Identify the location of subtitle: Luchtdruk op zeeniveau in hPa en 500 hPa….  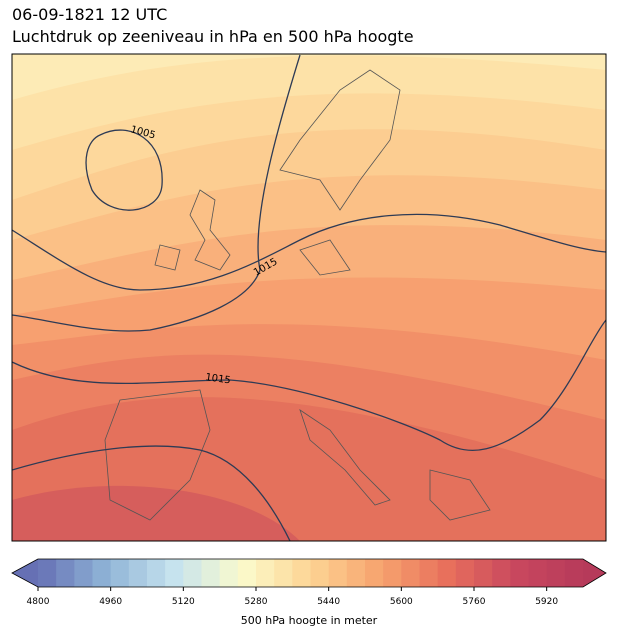
(213, 36).